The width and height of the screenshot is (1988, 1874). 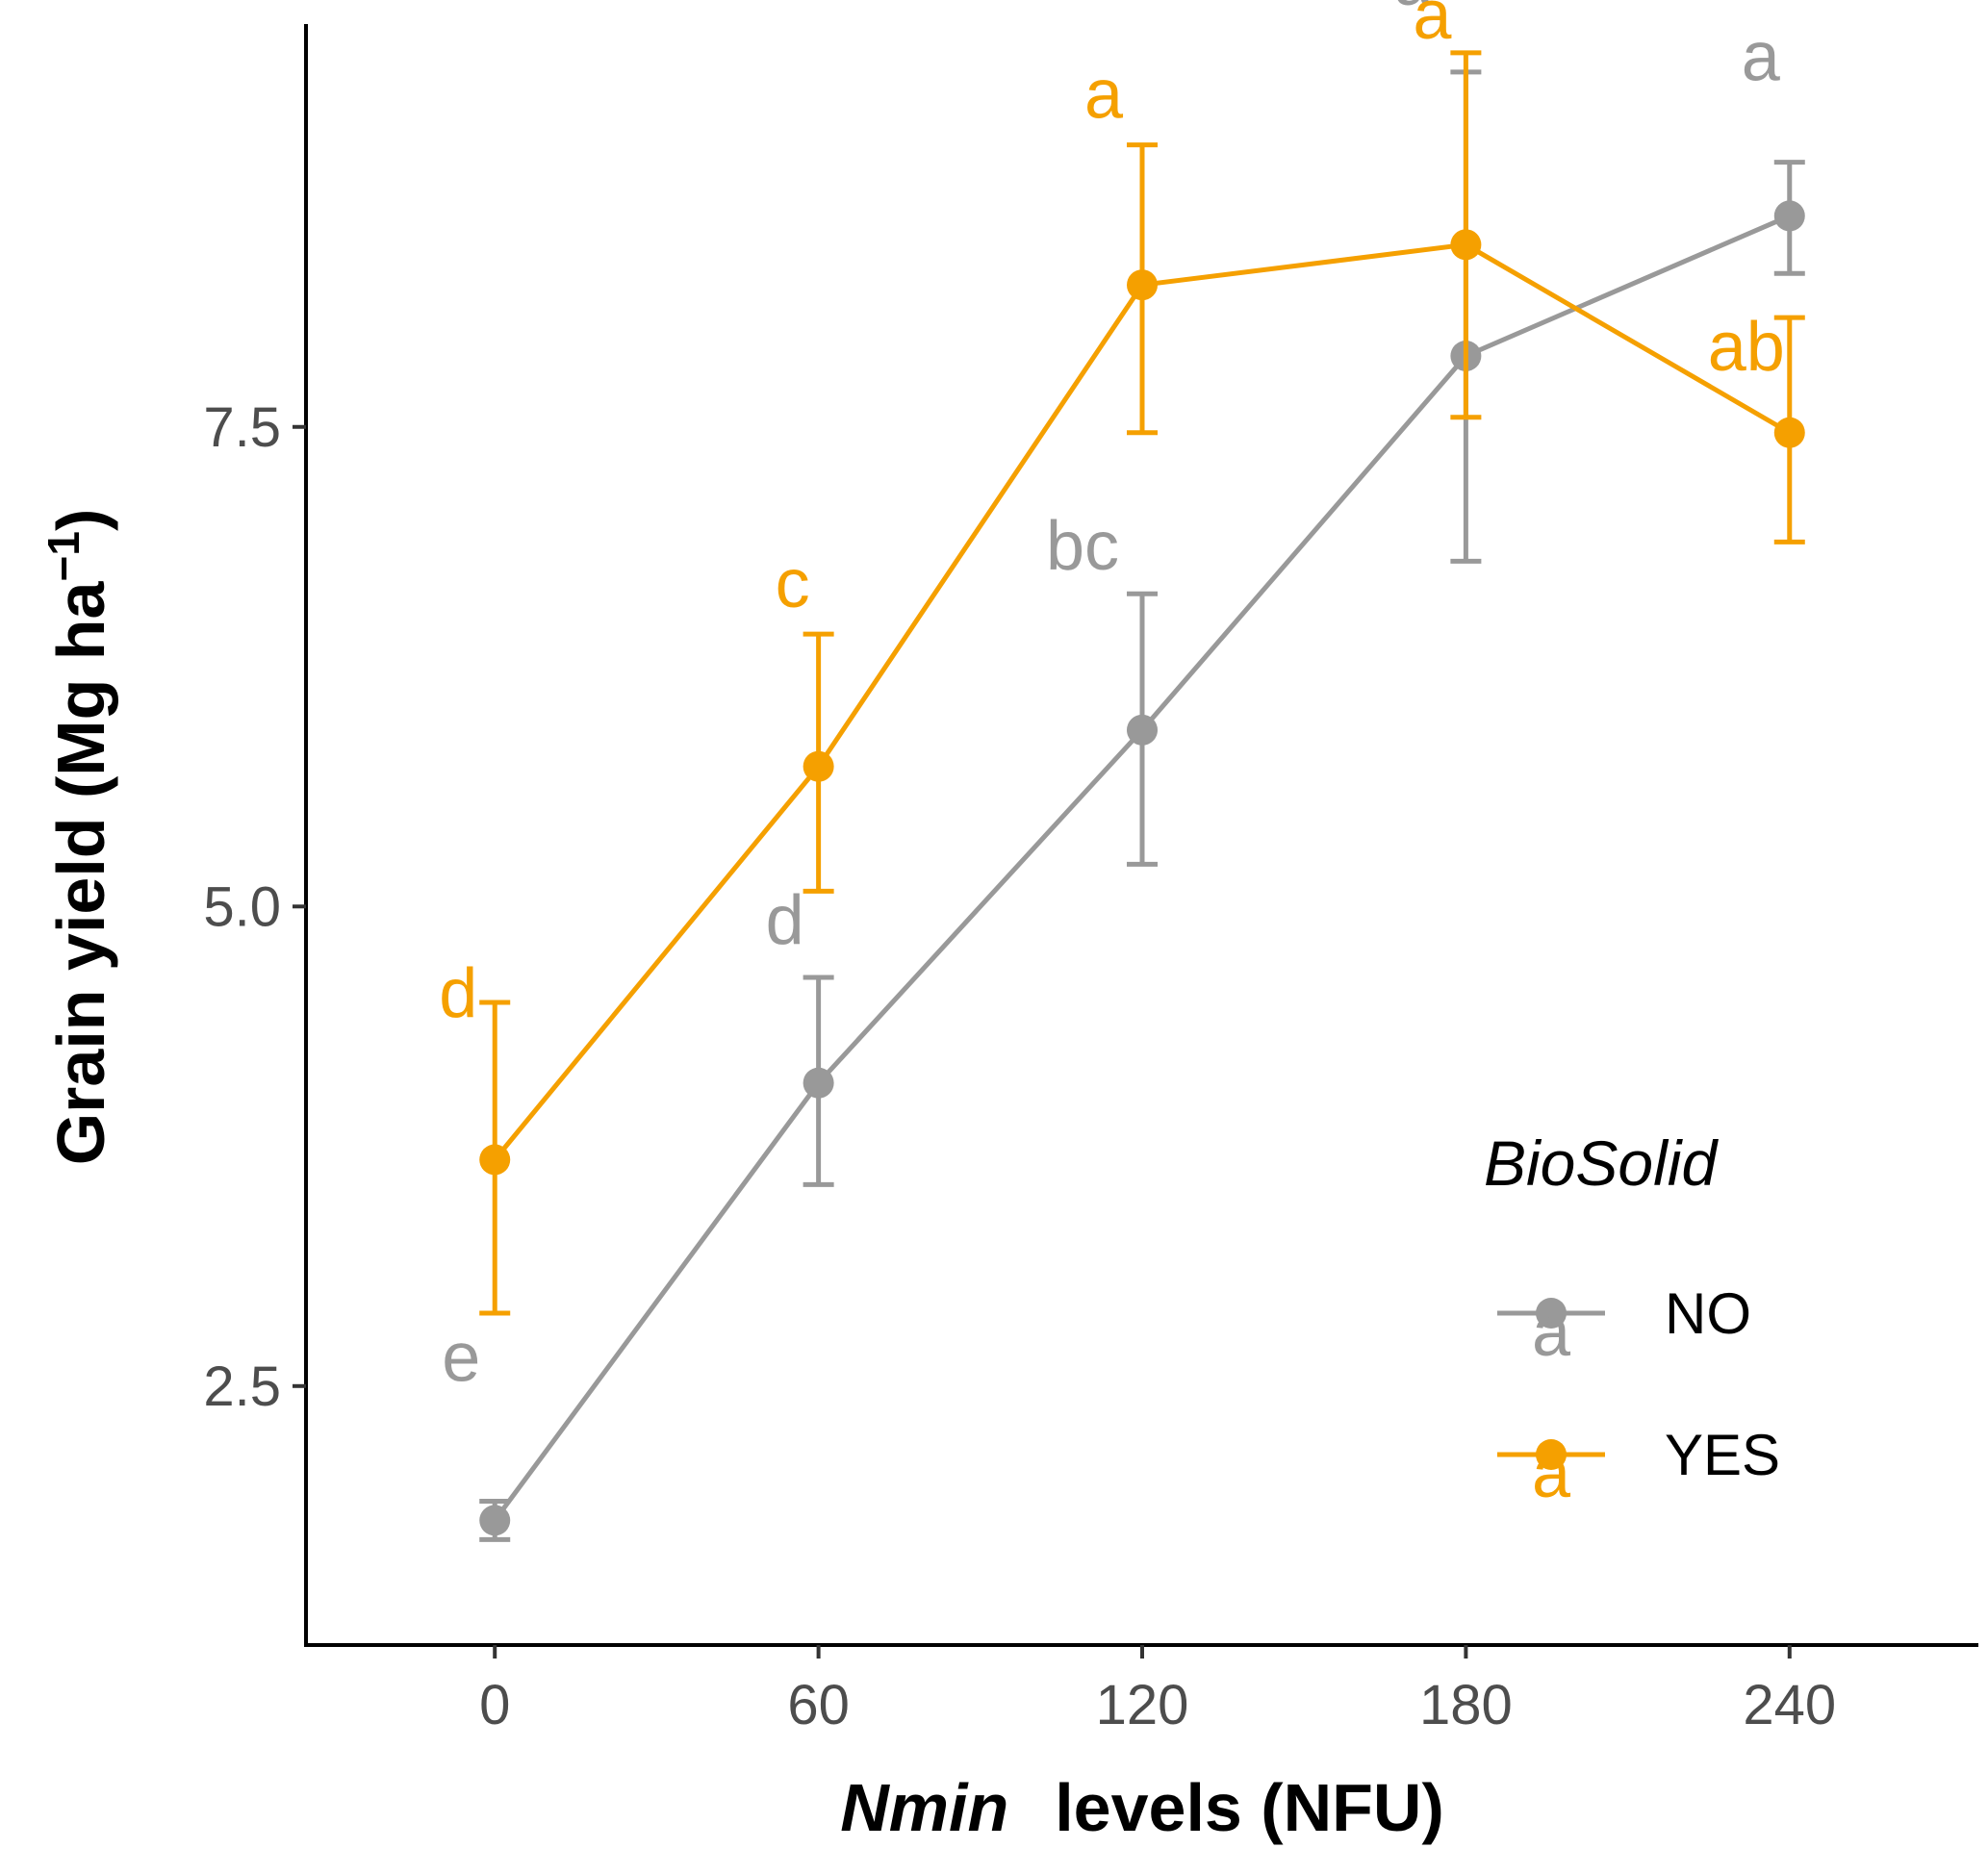 What do you see at coordinates (1601, 1163) in the screenshot?
I see `legend-title: BioSolid` at bounding box center [1601, 1163].